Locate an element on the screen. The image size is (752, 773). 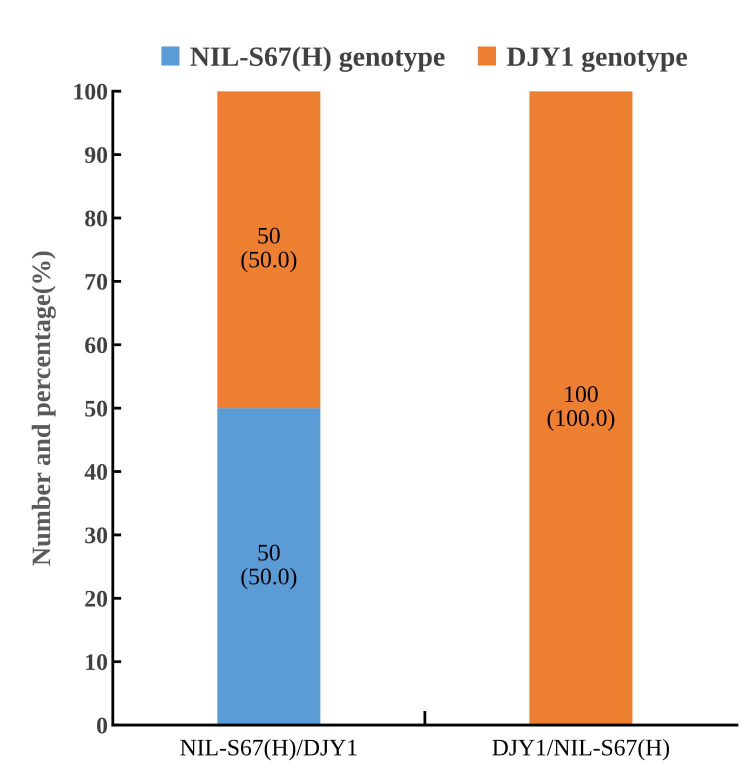
legend-label: NIL-S67(H) genotype is located at coordinates (317, 59).